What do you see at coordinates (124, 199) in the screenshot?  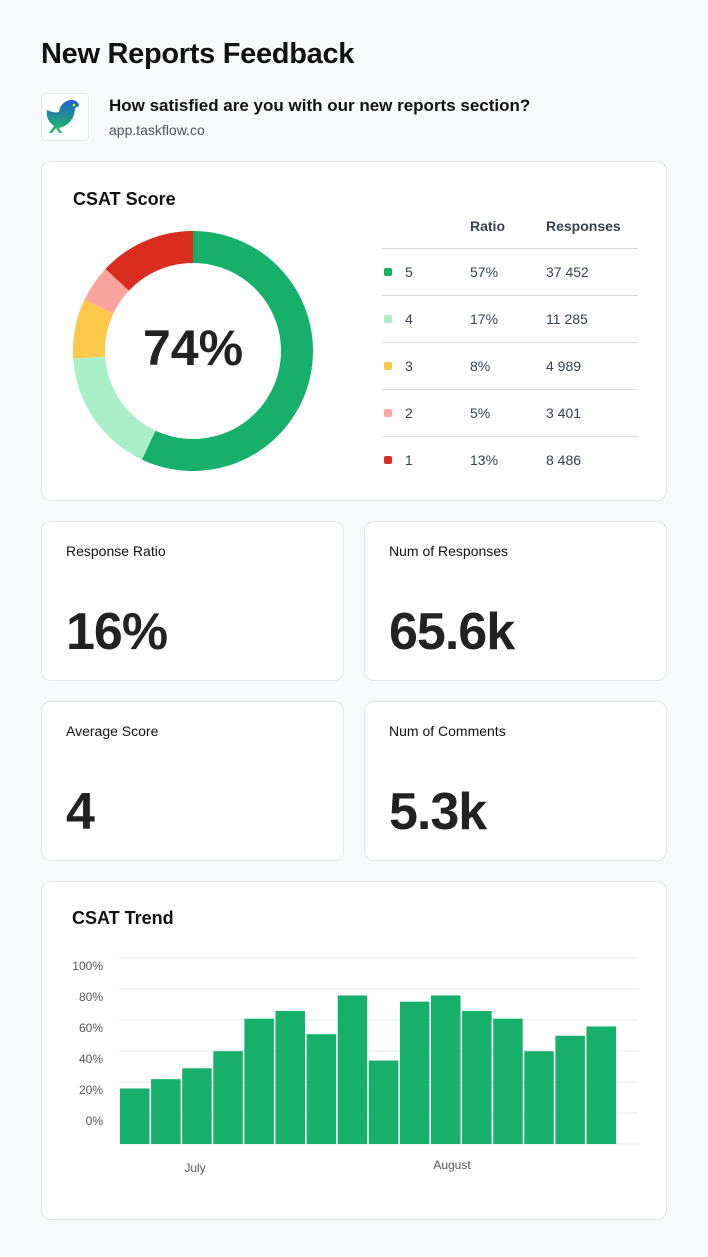 I see `csat-title: CSAT Score` at bounding box center [124, 199].